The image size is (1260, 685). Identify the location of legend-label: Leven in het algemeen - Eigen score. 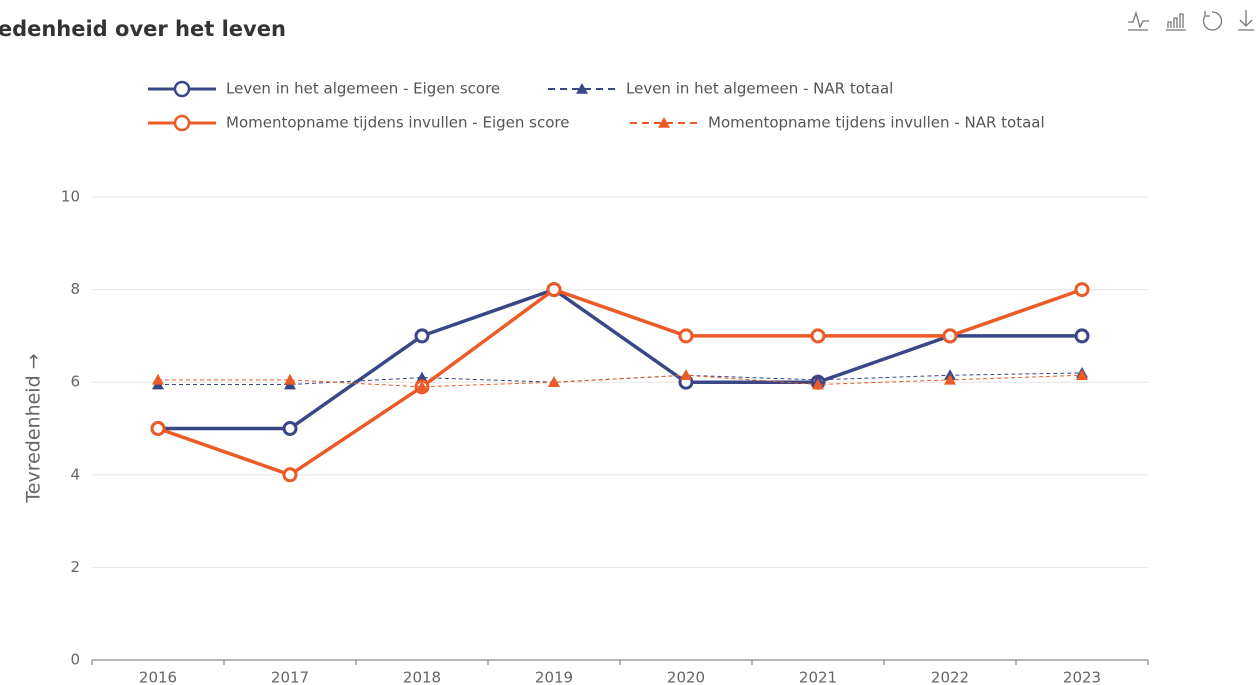
(363, 89).